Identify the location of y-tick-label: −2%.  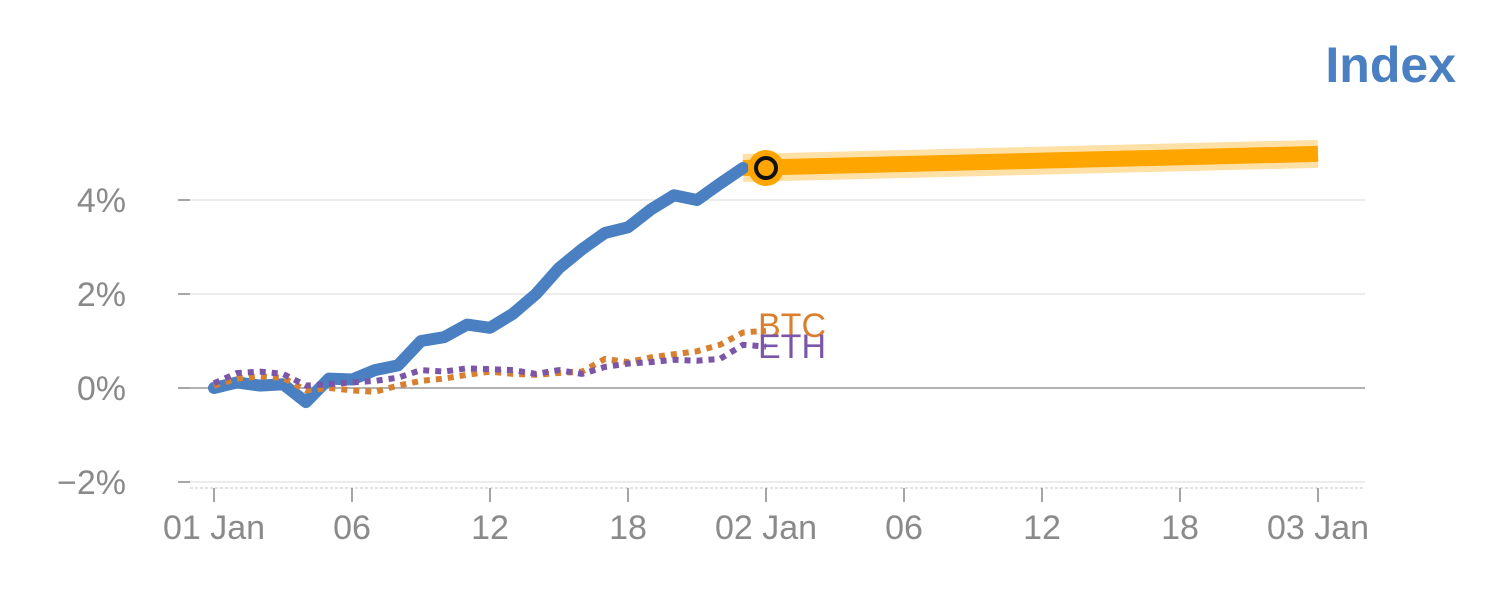
(91, 483).